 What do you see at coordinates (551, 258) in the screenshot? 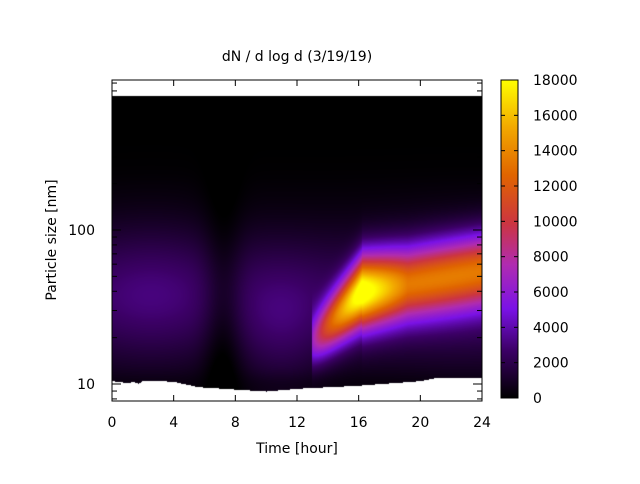
I see `colorbar-tick-label: 8000` at bounding box center [551, 258].